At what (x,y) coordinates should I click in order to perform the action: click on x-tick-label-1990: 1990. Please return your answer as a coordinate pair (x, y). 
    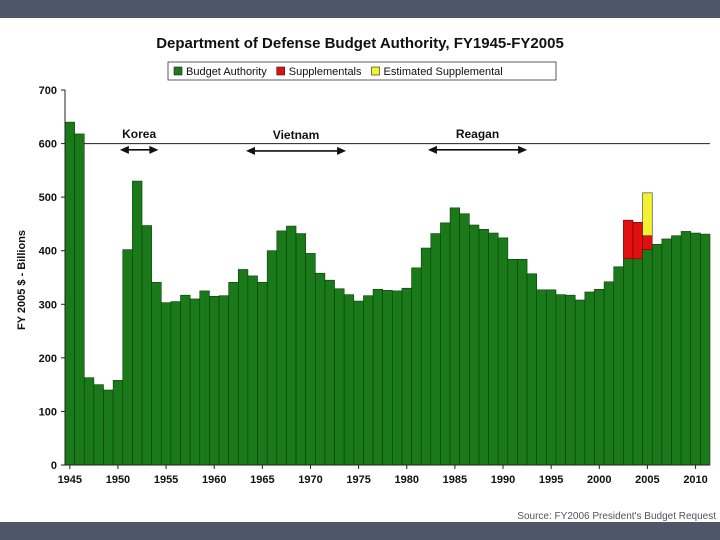
    Looking at the image, I should click on (503, 480).